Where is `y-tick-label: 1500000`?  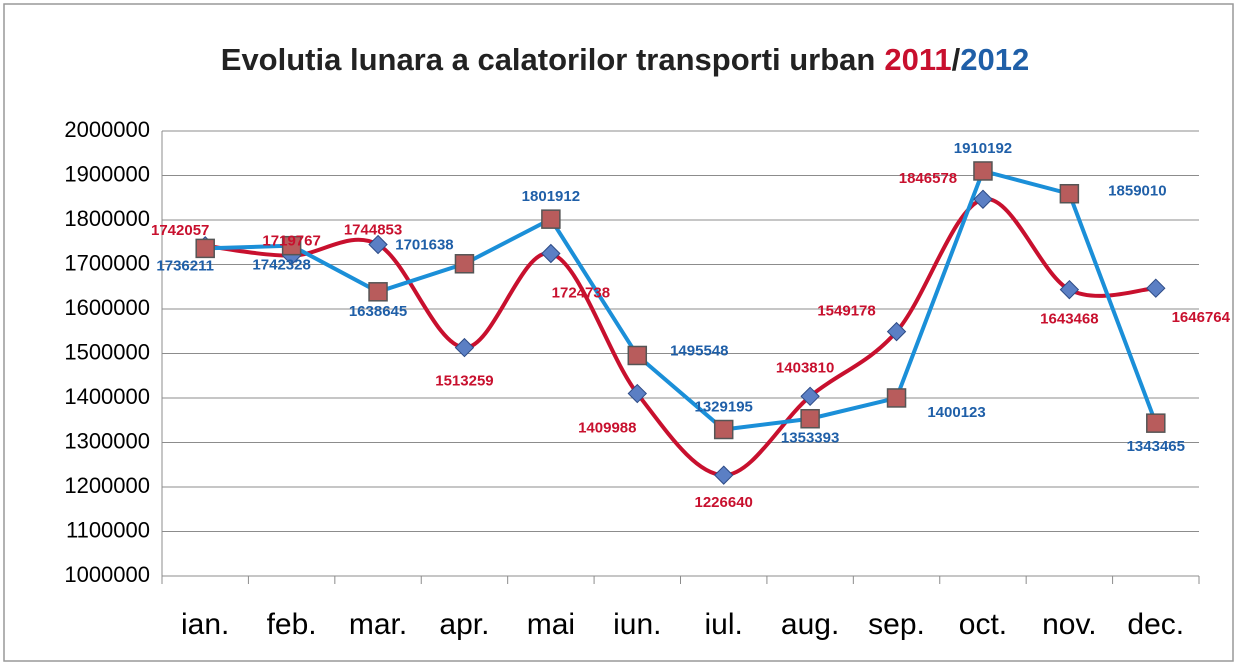 y-tick-label: 1500000 is located at coordinates (107, 351).